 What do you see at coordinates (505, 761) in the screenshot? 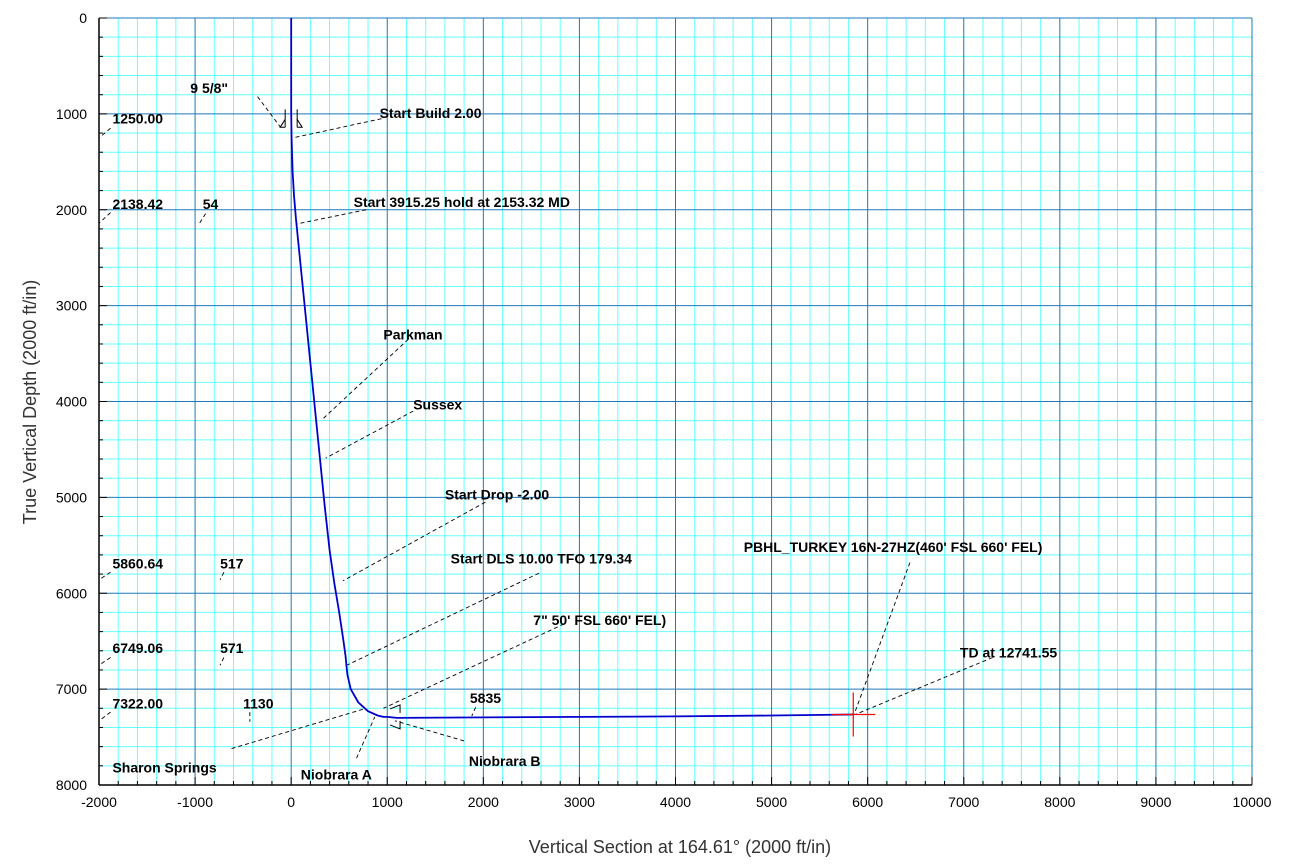
I see `annotation-label: Niobrara B` at bounding box center [505, 761].